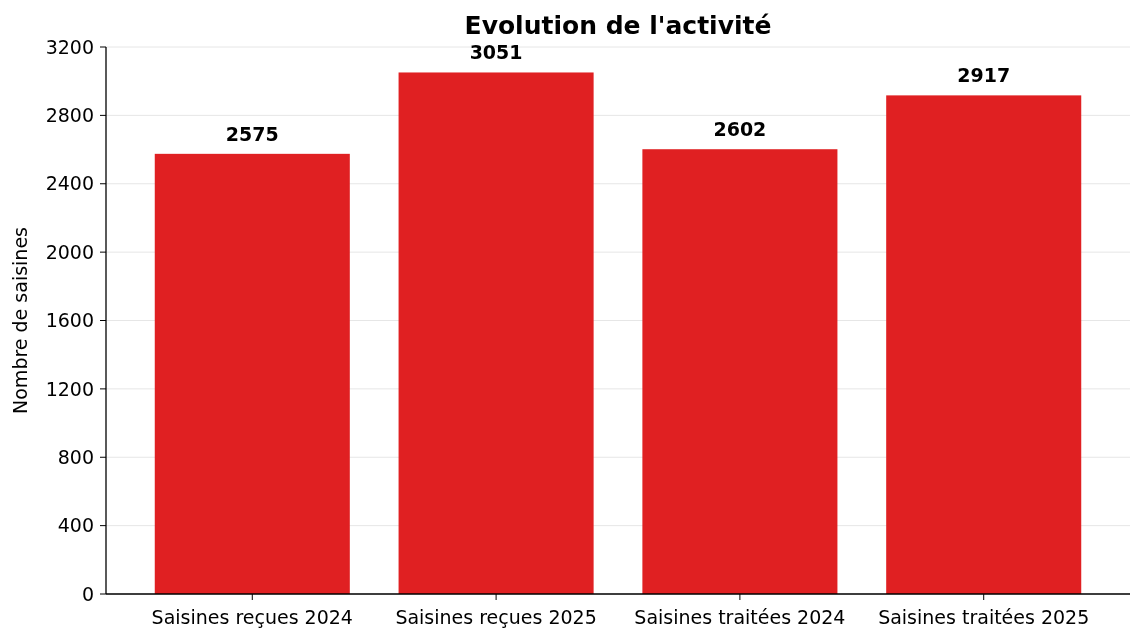 The image size is (1130, 629). I want to click on y-tick-label: 2800, so click(69, 115).